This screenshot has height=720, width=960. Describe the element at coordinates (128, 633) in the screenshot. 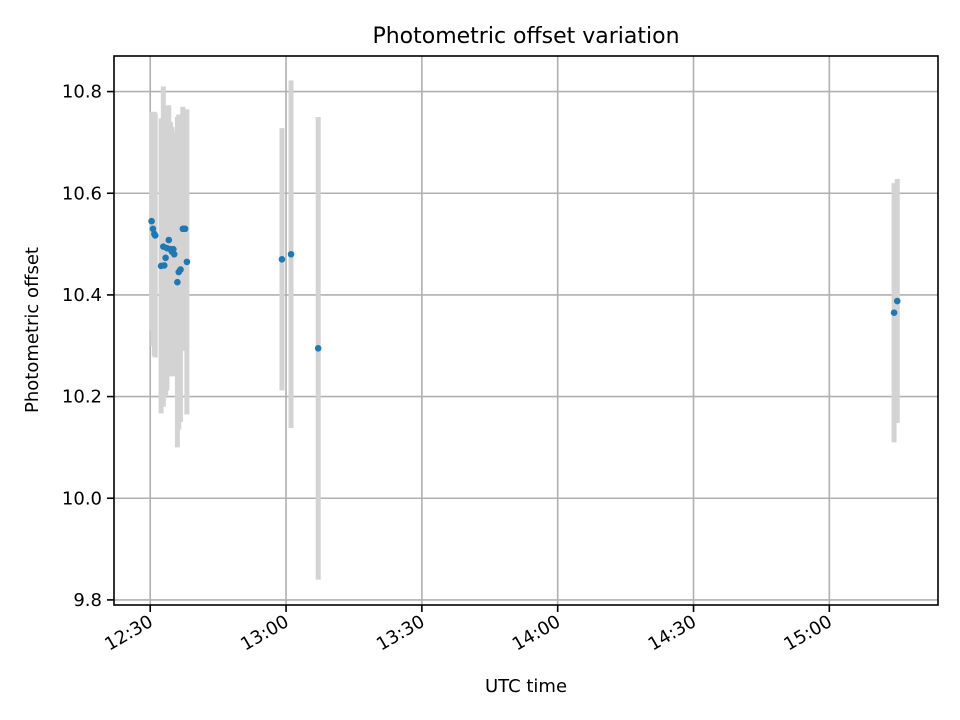

I see `x-tick-label: 12:30` at that location.